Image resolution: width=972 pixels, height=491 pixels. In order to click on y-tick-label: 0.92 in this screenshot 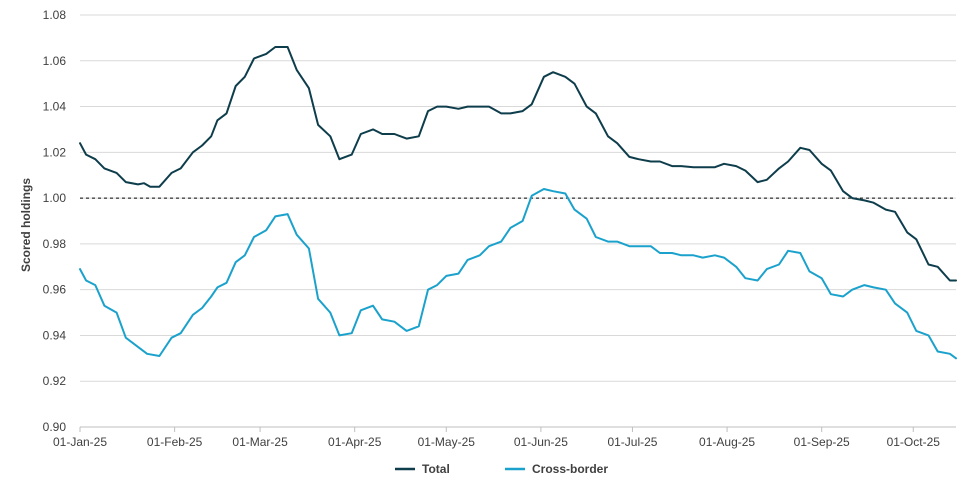, I will do `click(55, 381)`.